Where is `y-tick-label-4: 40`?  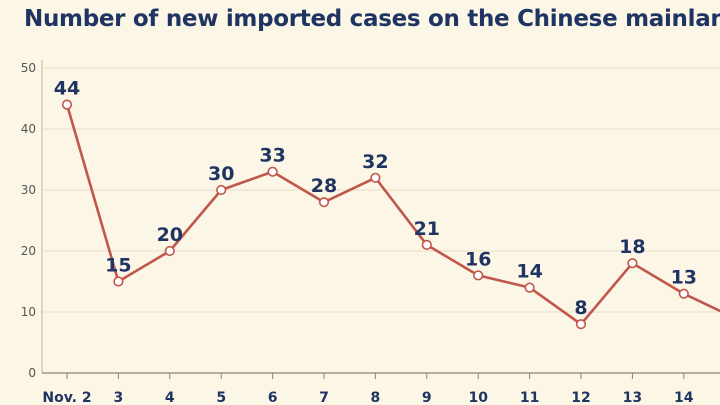 y-tick-label-4: 40 is located at coordinates (28, 129).